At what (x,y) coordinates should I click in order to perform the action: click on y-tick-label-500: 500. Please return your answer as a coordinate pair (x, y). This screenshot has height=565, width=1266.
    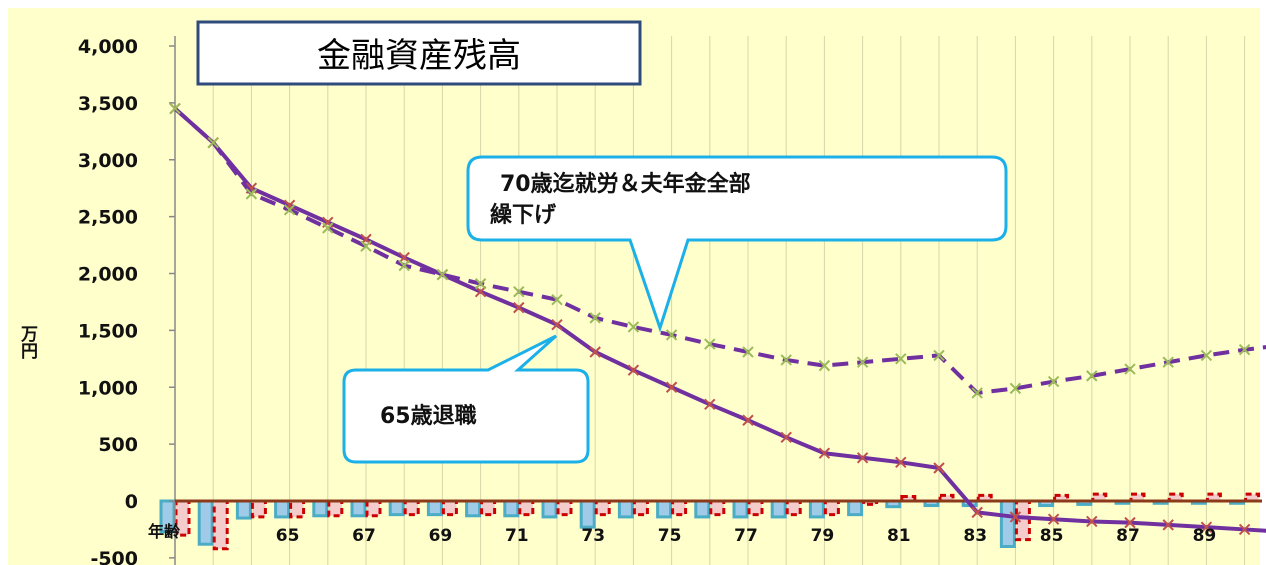
    Looking at the image, I should click on (118, 445).